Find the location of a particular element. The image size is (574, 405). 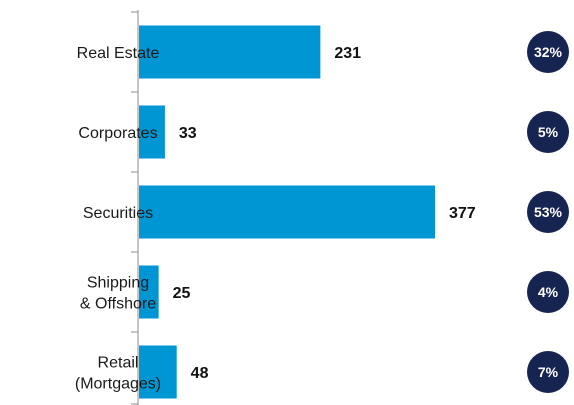

category-label-line: Retail is located at coordinates (118, 363).